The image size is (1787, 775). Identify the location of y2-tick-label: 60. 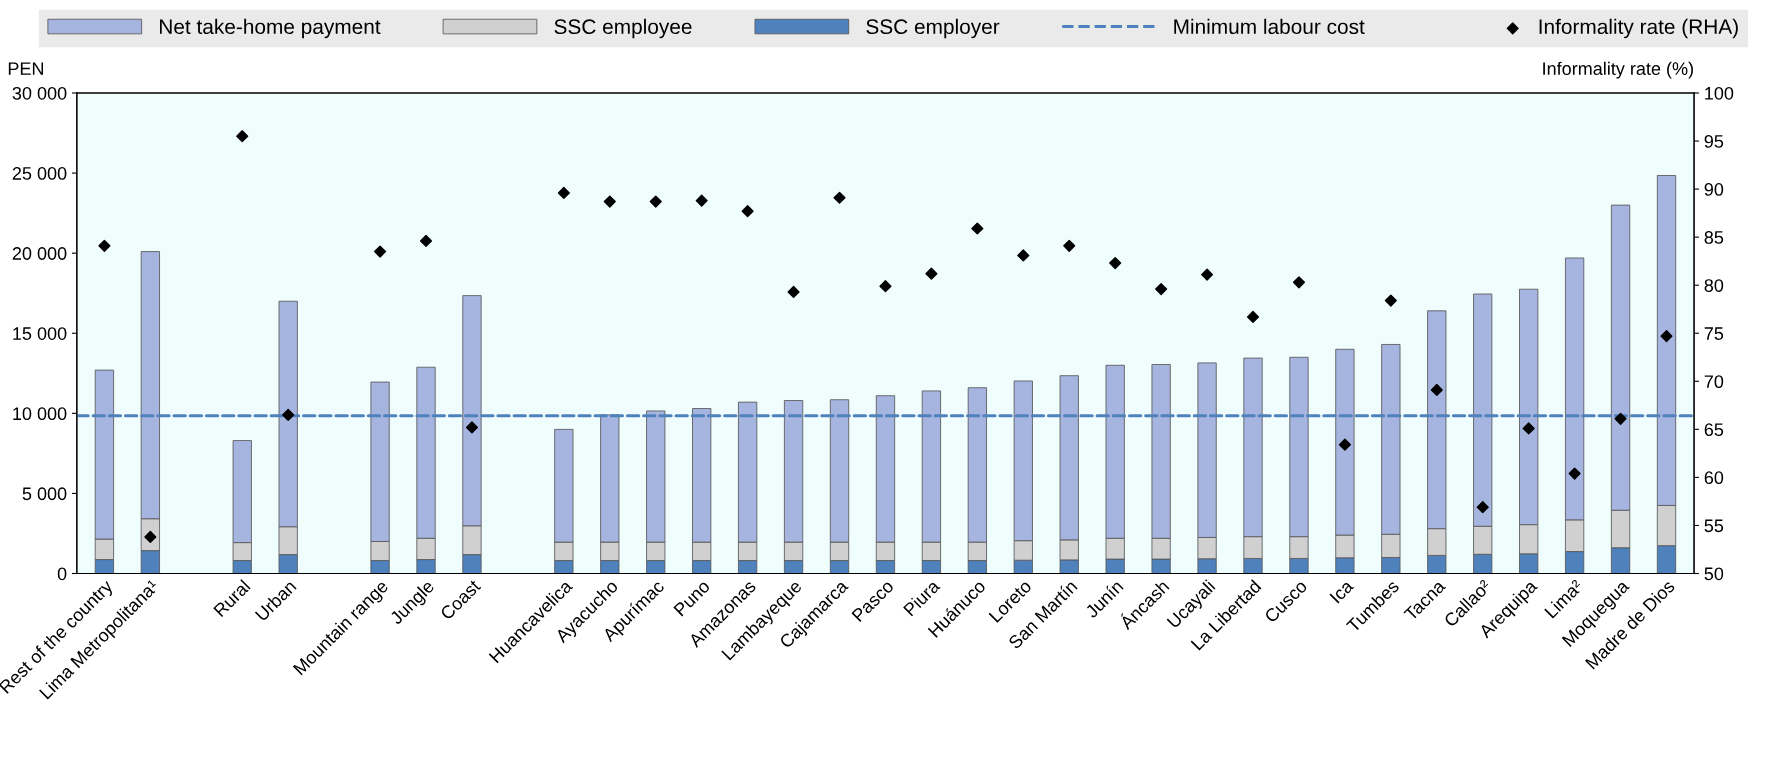
(1714, 478).